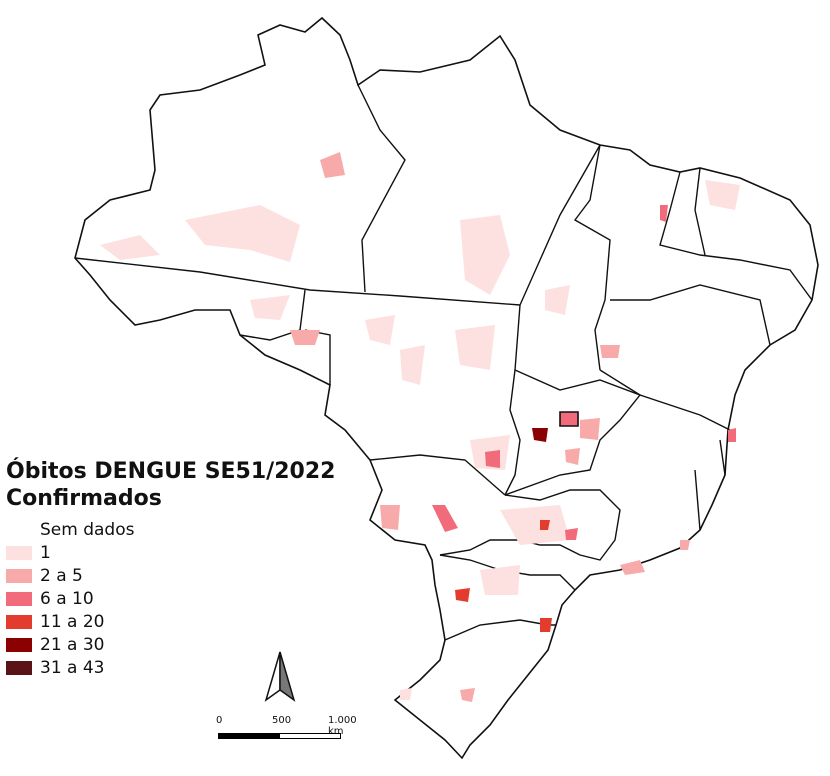  What do you see at coordinates (72, 621) in the screenshot?
I see `legend-label: 11 a 20` at bounding box center [72, 621].